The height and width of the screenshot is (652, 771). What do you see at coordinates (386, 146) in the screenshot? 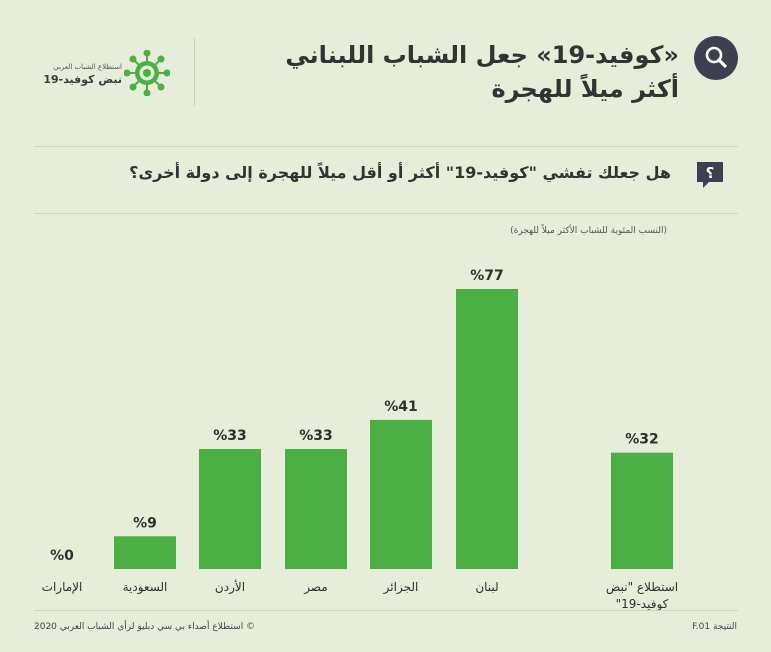
I see `divider-top` at bounding box center [386, 146].